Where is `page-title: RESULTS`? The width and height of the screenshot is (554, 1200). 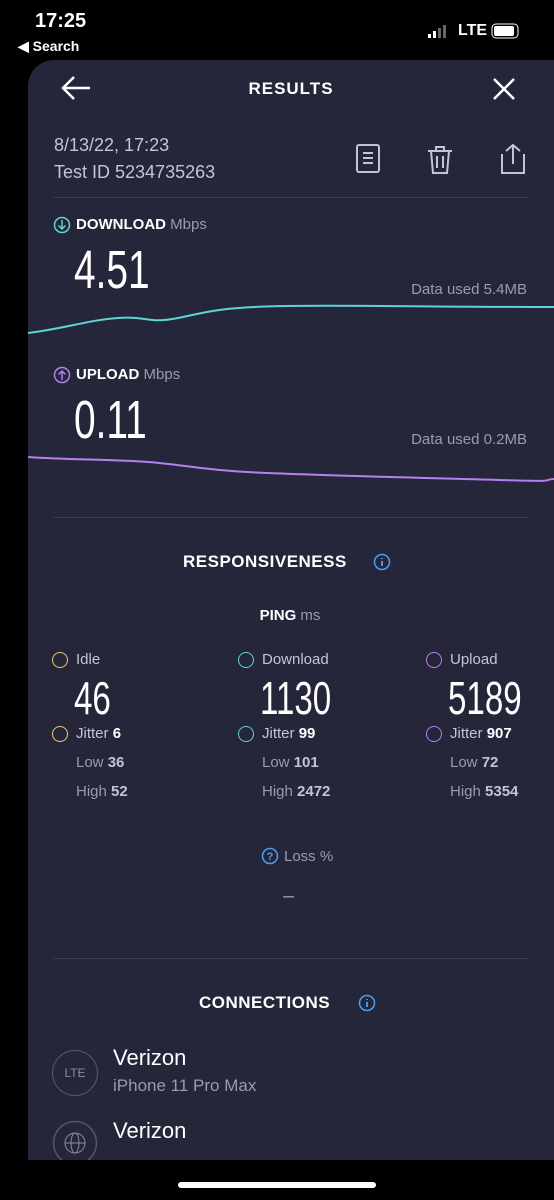 page-title: RESULTS is located at coordinates (291, 88).